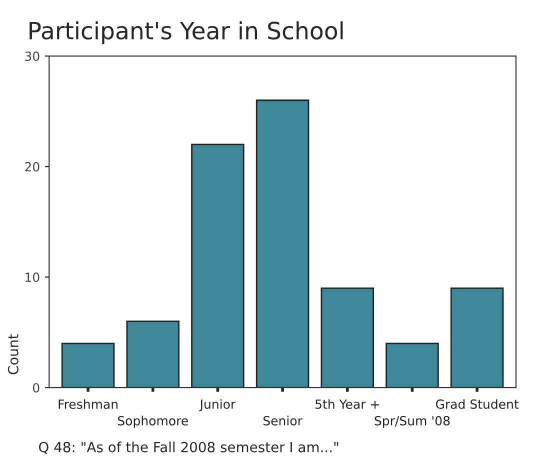 This screenshot has height=467, width=546. Describe the element at coordinates (13, 354) in the screenshot. I see `y-axis-title: Count` at that location.